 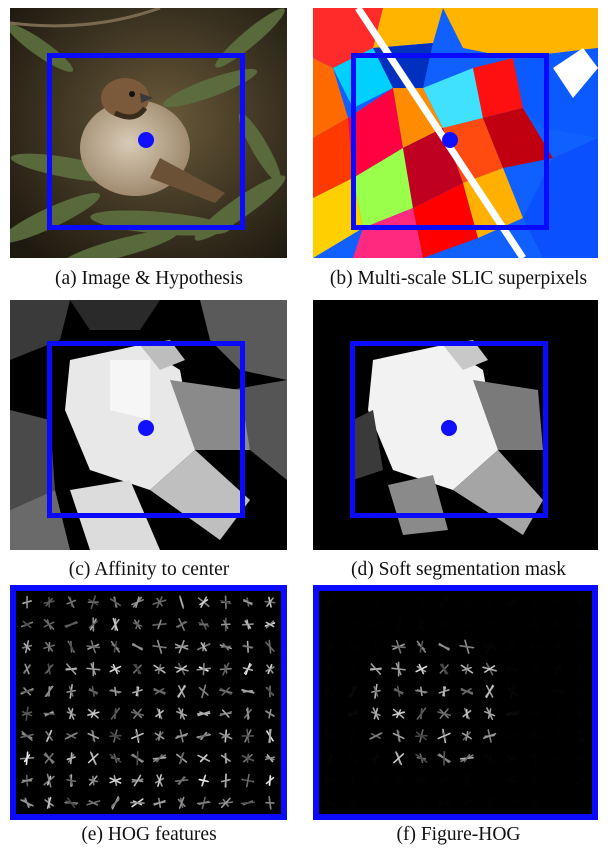 I want to click on panel-f-figure-hog, so click(x=455, y=702).